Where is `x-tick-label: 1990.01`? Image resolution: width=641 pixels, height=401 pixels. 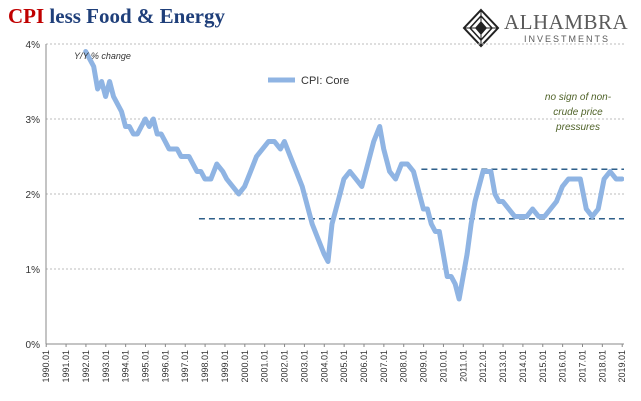 x-tick-label: 1990.01 is located at coordinates (46, 366).